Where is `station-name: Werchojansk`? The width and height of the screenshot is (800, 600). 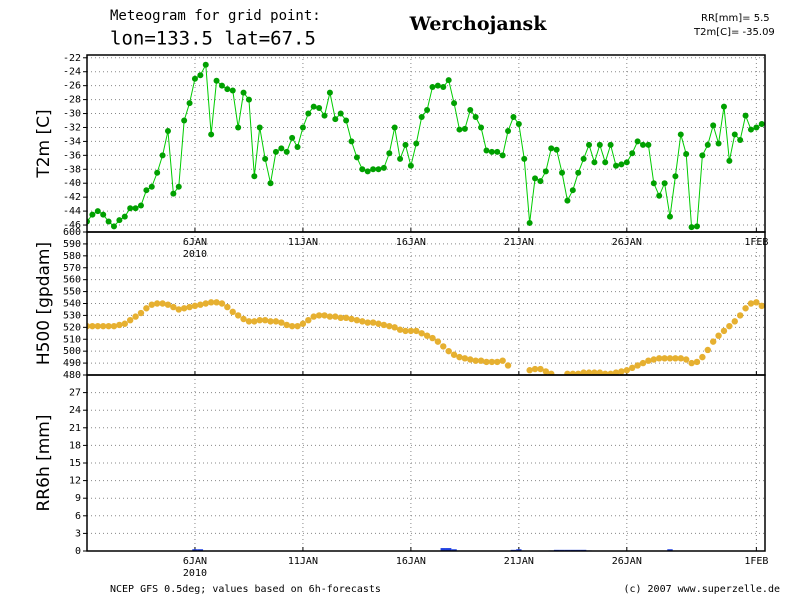 station-name: Werchojansk is located at coordinates (478, 24).